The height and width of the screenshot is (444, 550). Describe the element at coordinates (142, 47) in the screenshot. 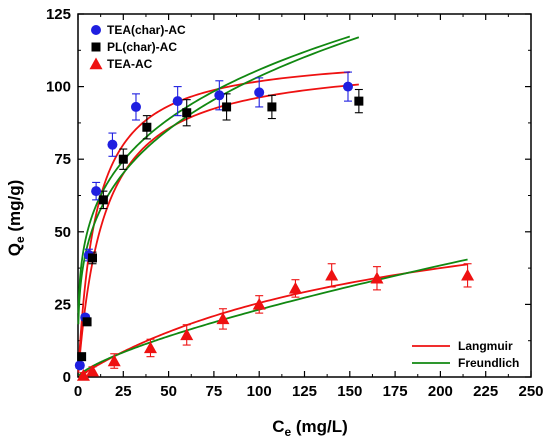

I see `pl-char-ac-legend-label: PL(char)-AC` at that location.